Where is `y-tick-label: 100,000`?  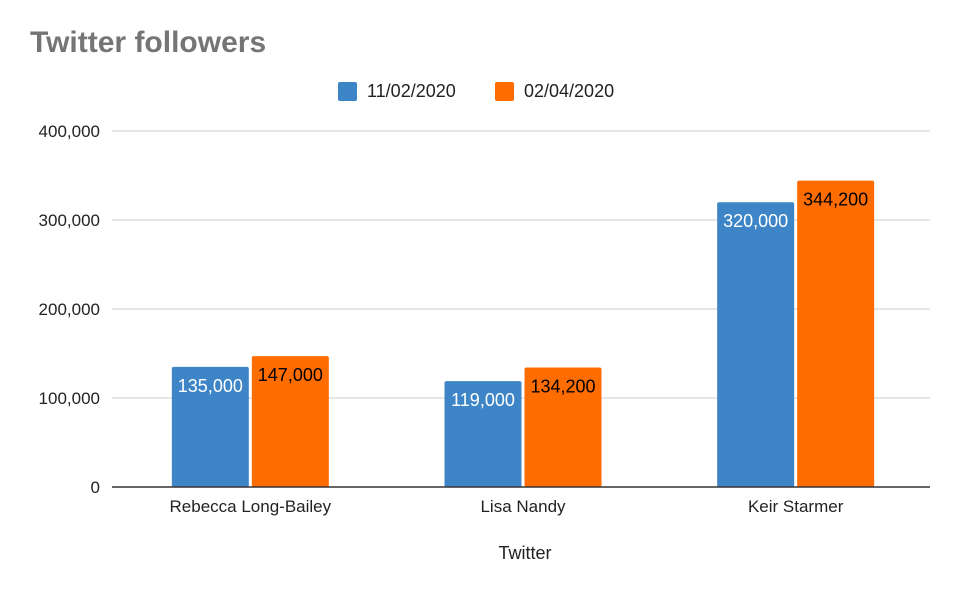
y-tick-label: 100,000 is located at coordinates (69, 398).